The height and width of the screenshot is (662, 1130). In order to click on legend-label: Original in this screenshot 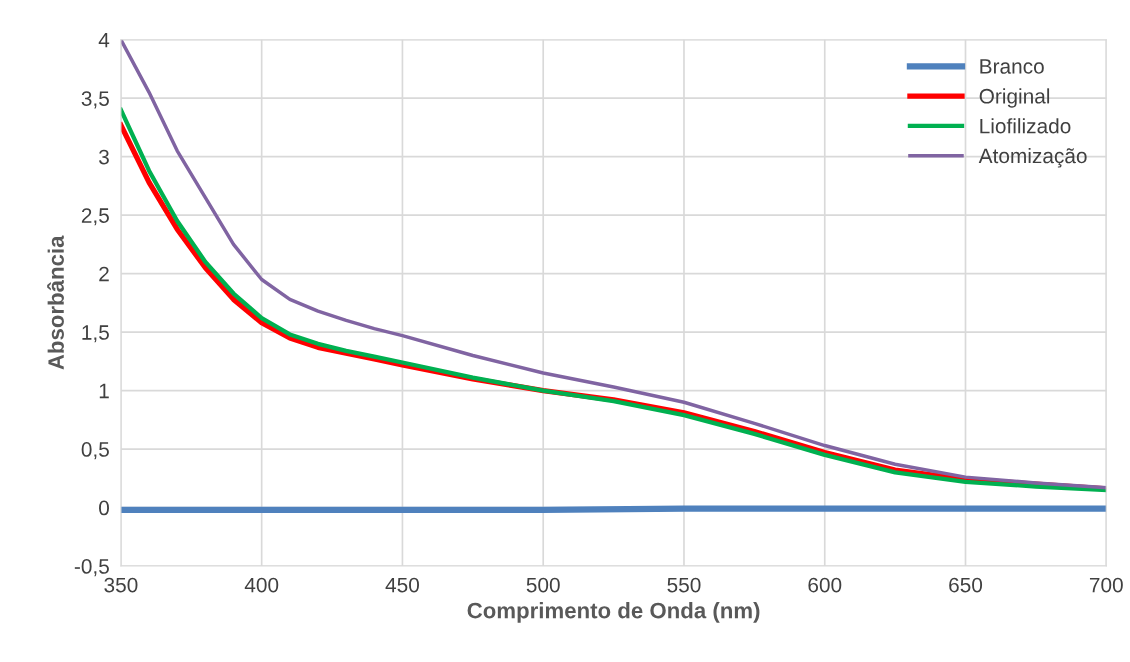, I will do `click(1014, 98)`.